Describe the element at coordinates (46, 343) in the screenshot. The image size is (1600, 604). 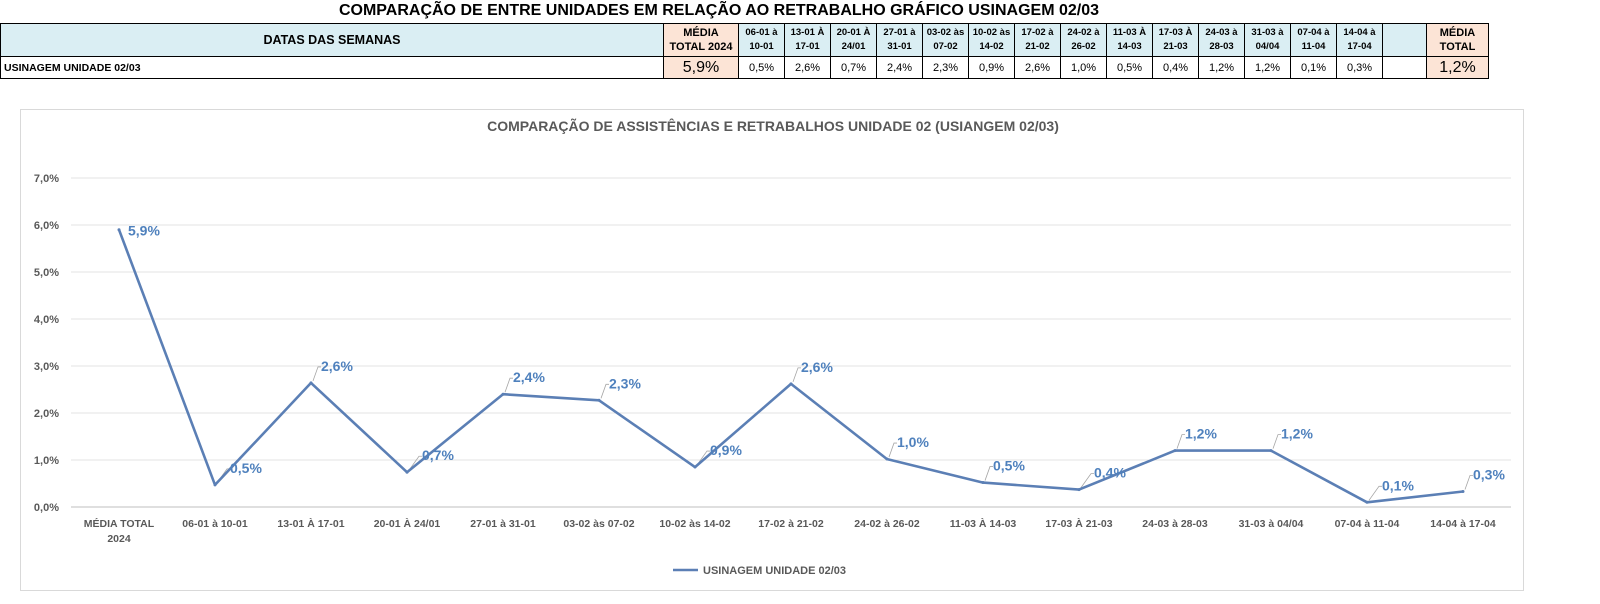
I see `y-axis-ticks: 0,0% 1,0% 2,0% 3,0% 4,0% 5,0% 6,0% 7,0%` at that location.